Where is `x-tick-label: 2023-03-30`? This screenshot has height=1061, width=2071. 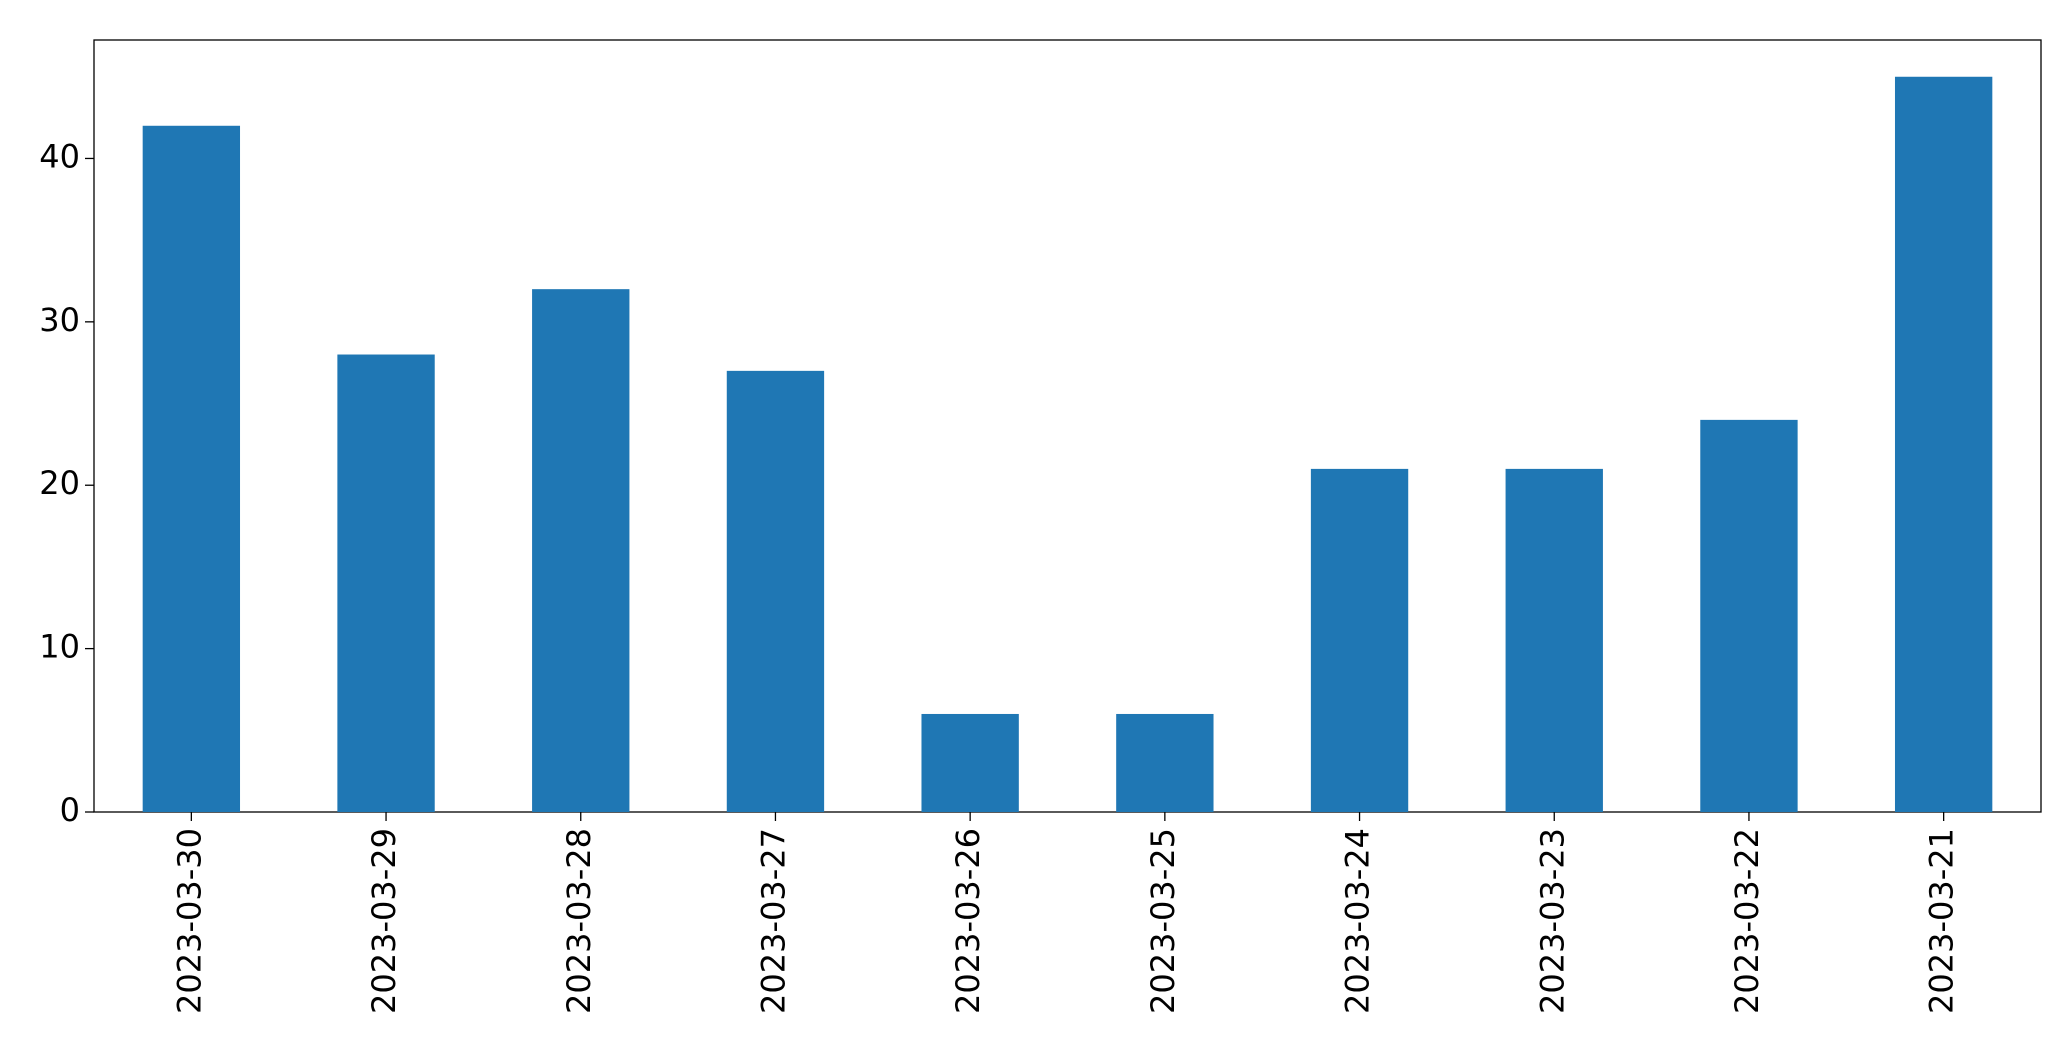 x-tick-label: 2023-03-30 is located at coordinates (189, 921).